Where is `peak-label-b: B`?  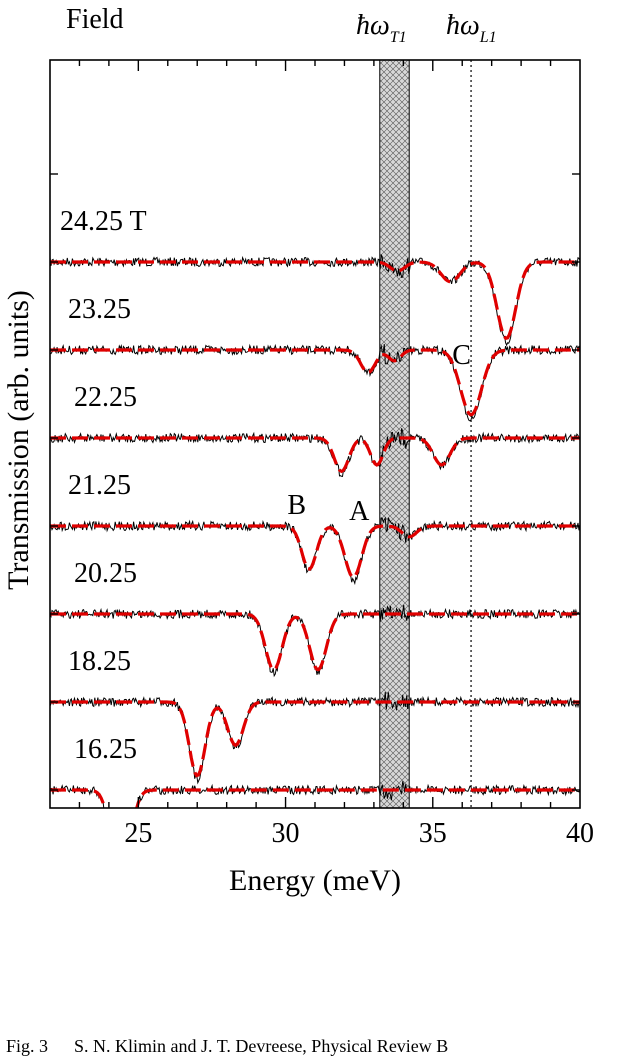
peak-label-b: B is located at coordinates (296, 505).